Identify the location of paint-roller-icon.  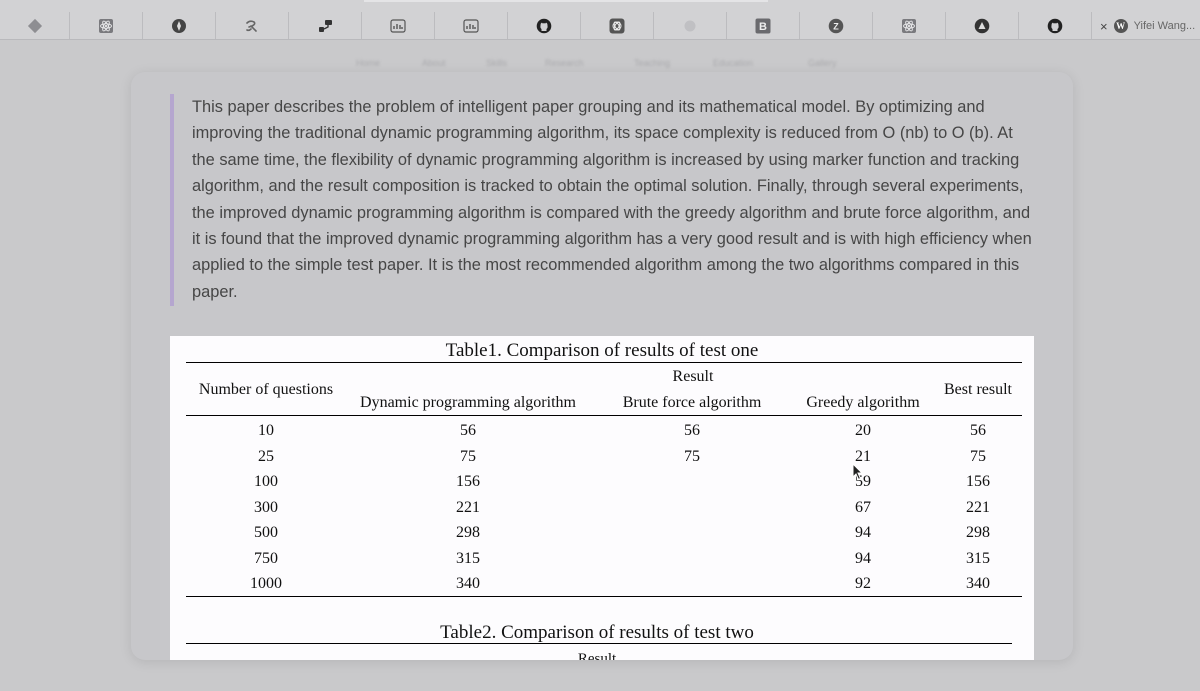
(325, 26).